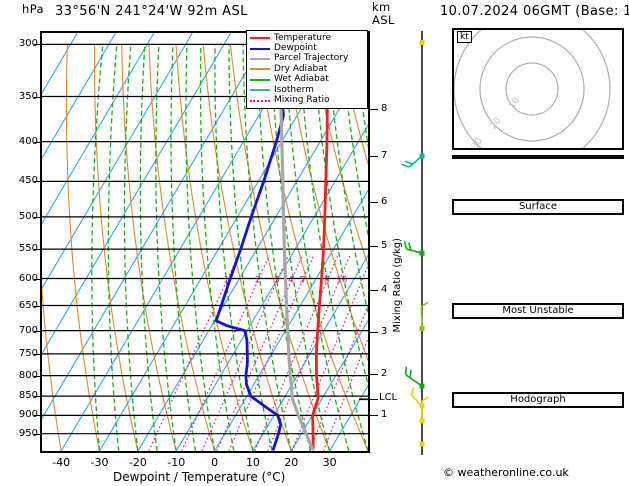 The width and height of the screenshot is (629, 486). I want to click on mixing-ratio-label: 10, so click(342, 281).